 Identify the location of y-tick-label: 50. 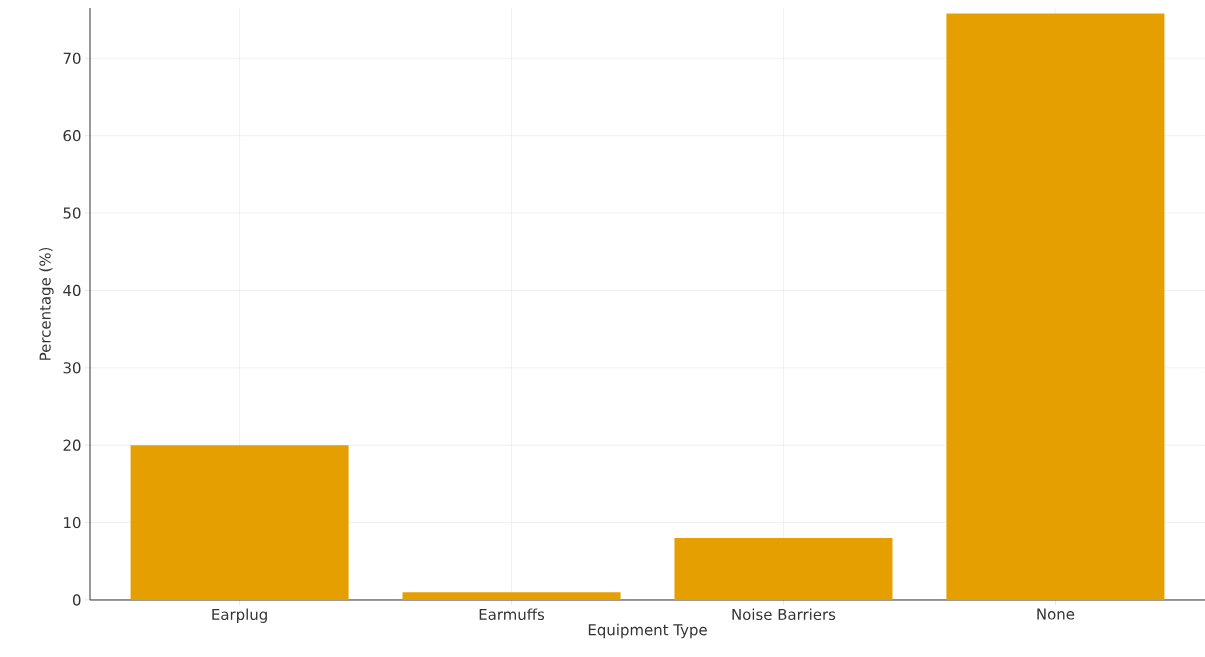
(72, 213).